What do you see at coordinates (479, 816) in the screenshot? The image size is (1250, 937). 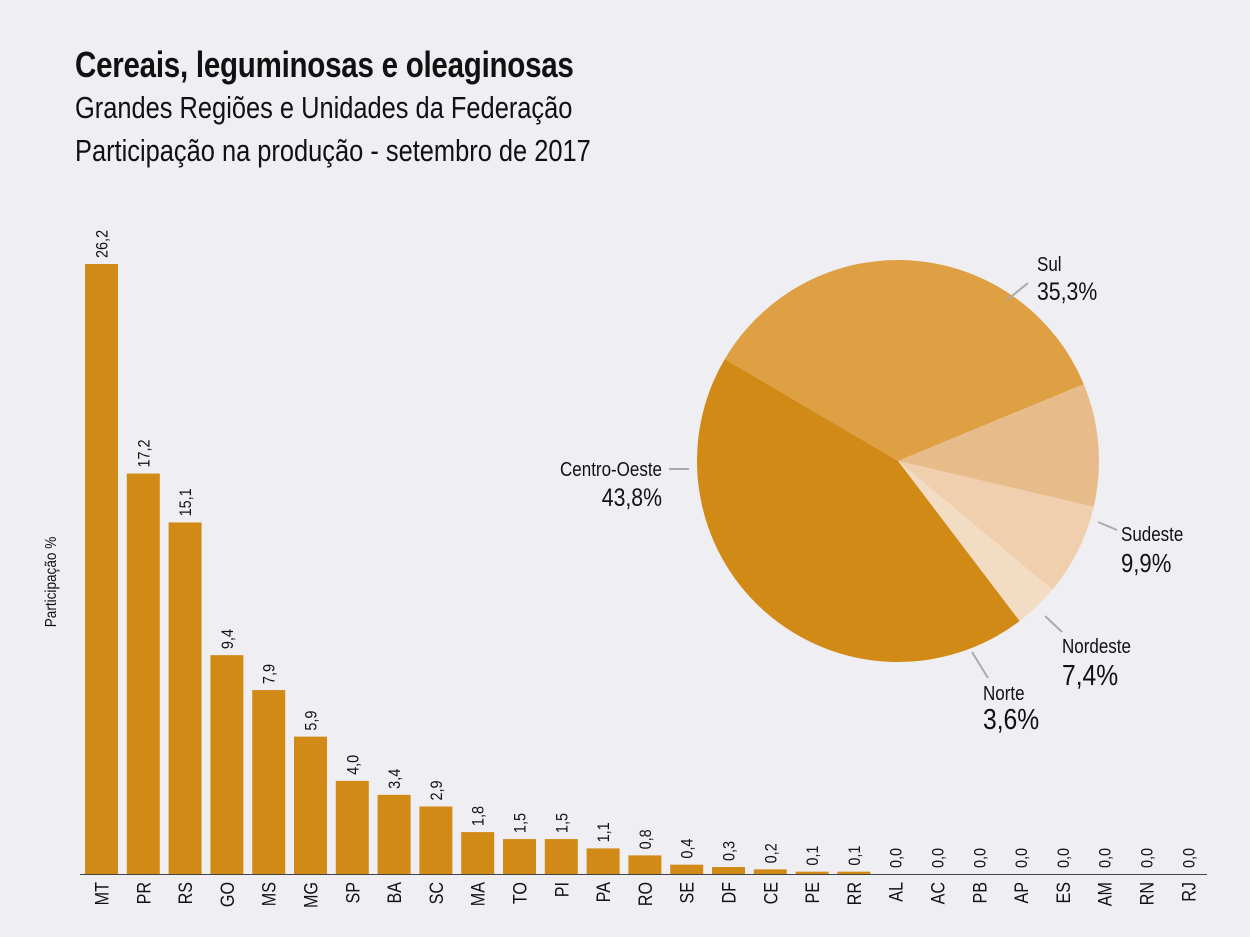 I see `bar-value-label: 1,8` at bounding box center [479, 816].